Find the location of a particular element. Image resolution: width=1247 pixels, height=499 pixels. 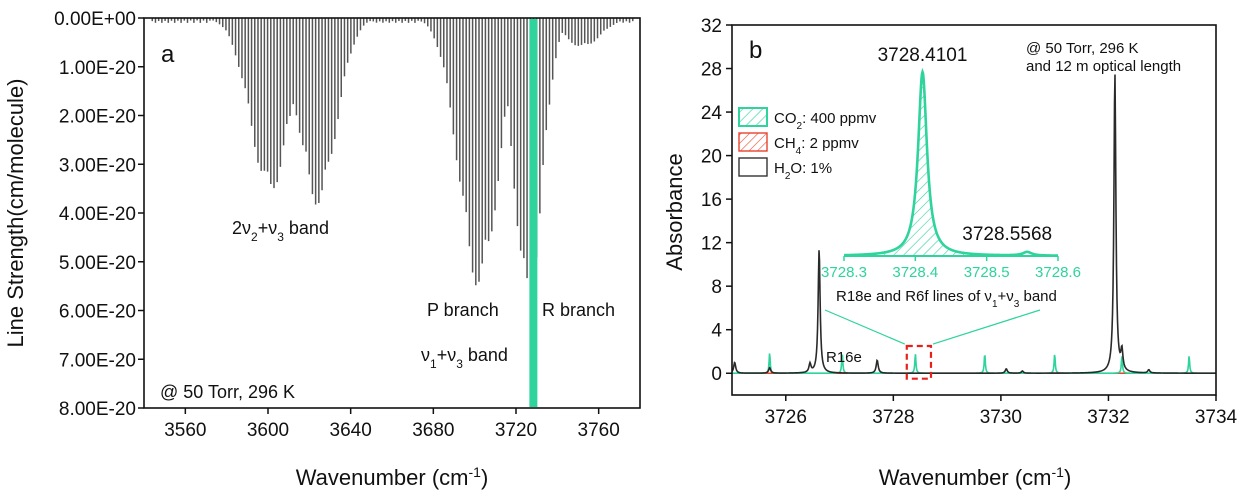

legend-item-co2: CO2: 400 ppmv is located at coordinates (807, 119).